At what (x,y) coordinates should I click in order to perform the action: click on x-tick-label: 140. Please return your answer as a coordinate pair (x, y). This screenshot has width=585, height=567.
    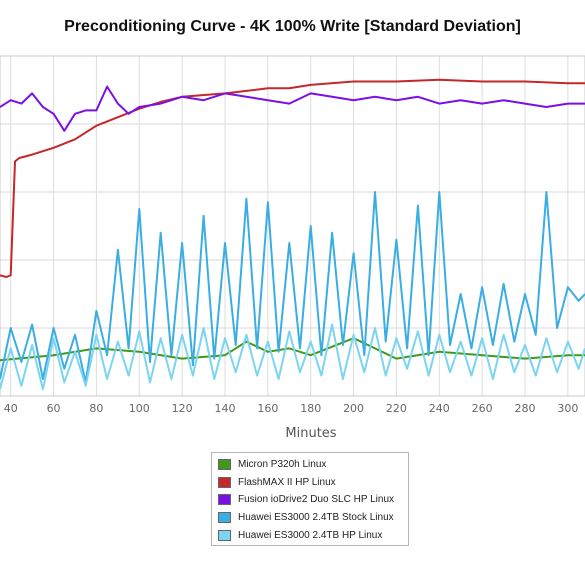
    Looking at the image, I should click on (225, 408).